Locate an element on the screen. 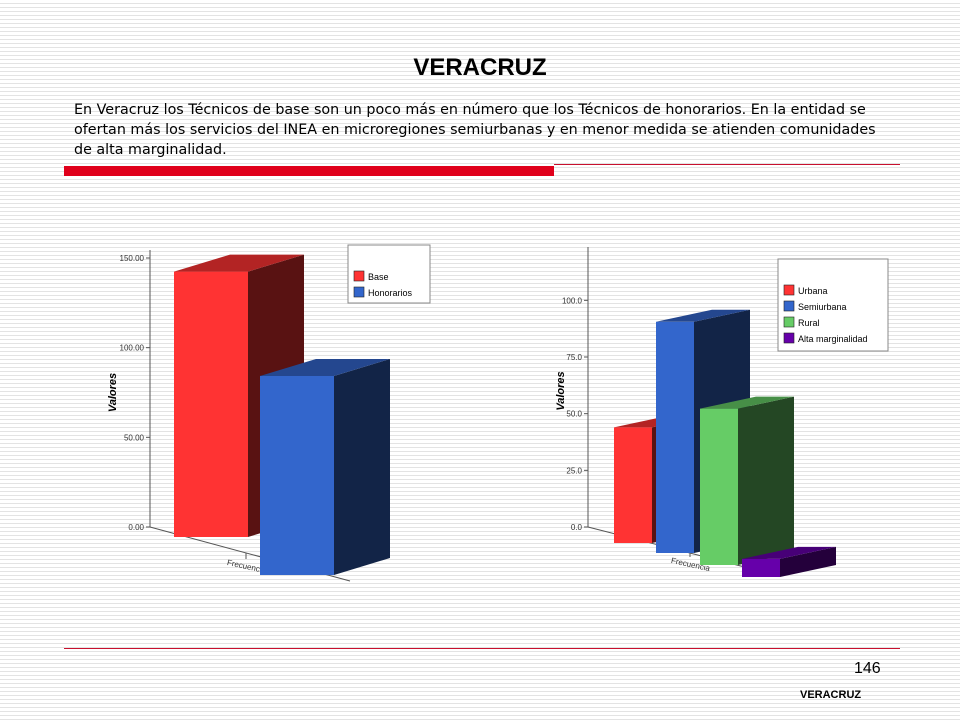 This screenshot has width=960, height=720. legend-swatch-honorarios is located at coordinates (359, 292).